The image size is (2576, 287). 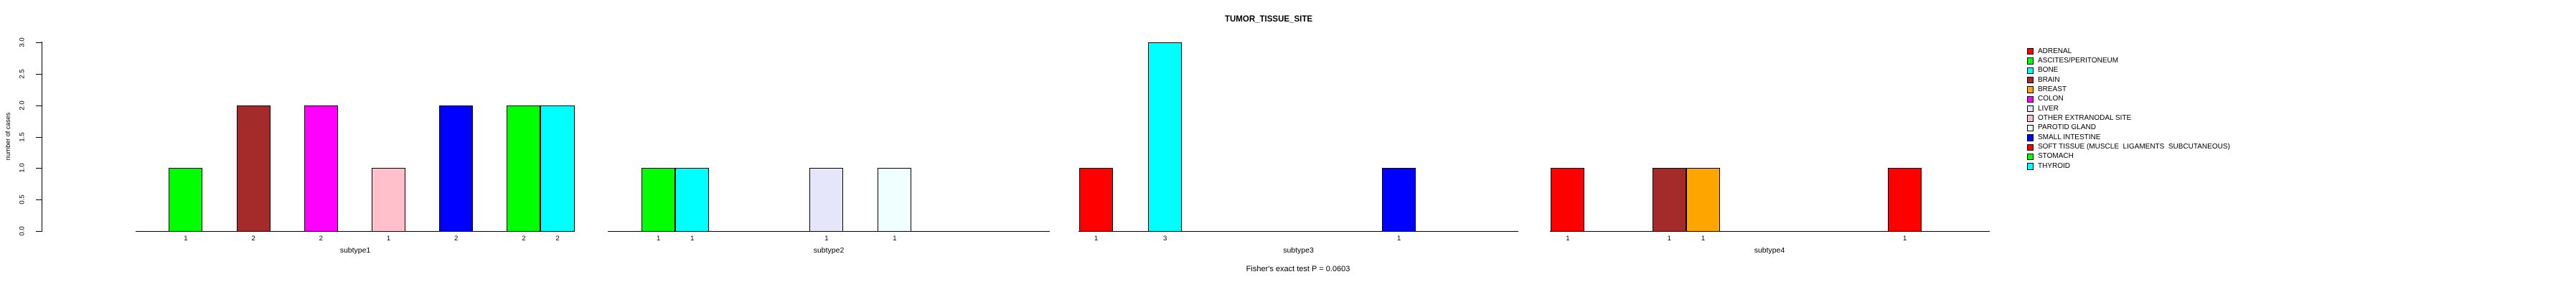 I want to click on legend-label: LIVER, so click(x=2048, y=108).